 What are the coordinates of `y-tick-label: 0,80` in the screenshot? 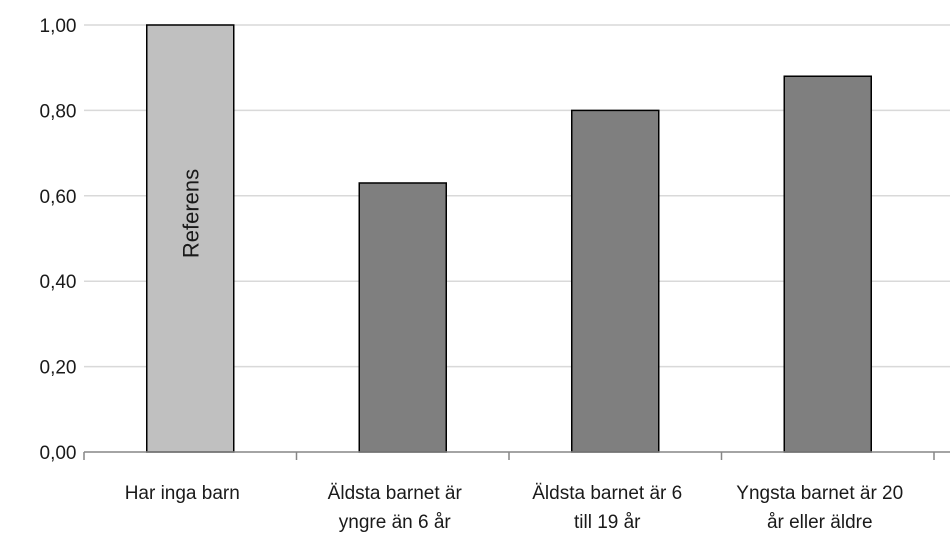 It's located at (58, 111).